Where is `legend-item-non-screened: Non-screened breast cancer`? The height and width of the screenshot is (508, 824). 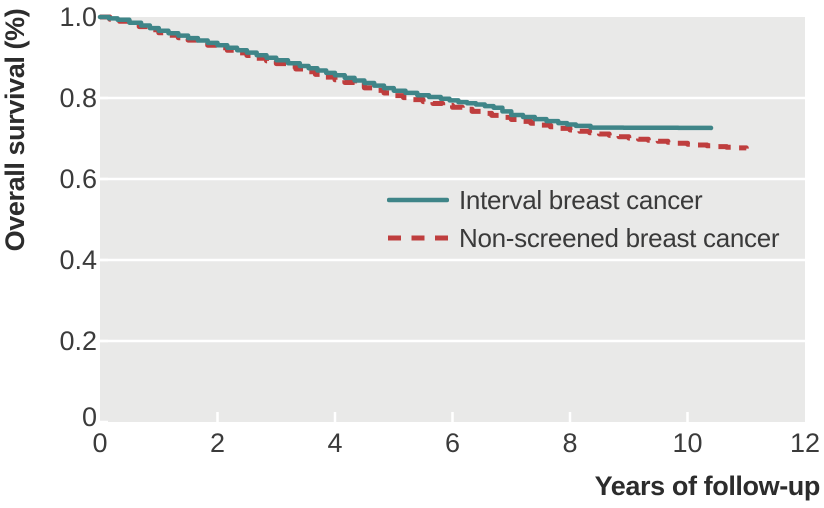
legend-item-non-screened: Non-screened breast cancer is located at coordinates (583, 238).